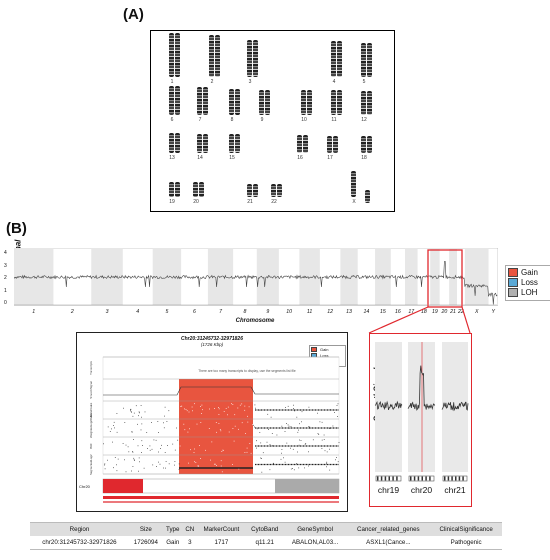 This screenshot has height=560, width=550. What do you see at coordinates (255, 321) in the screenshot?
I see `genome-plot-xlabel: Chromosome` at bounding box center [255, 321].